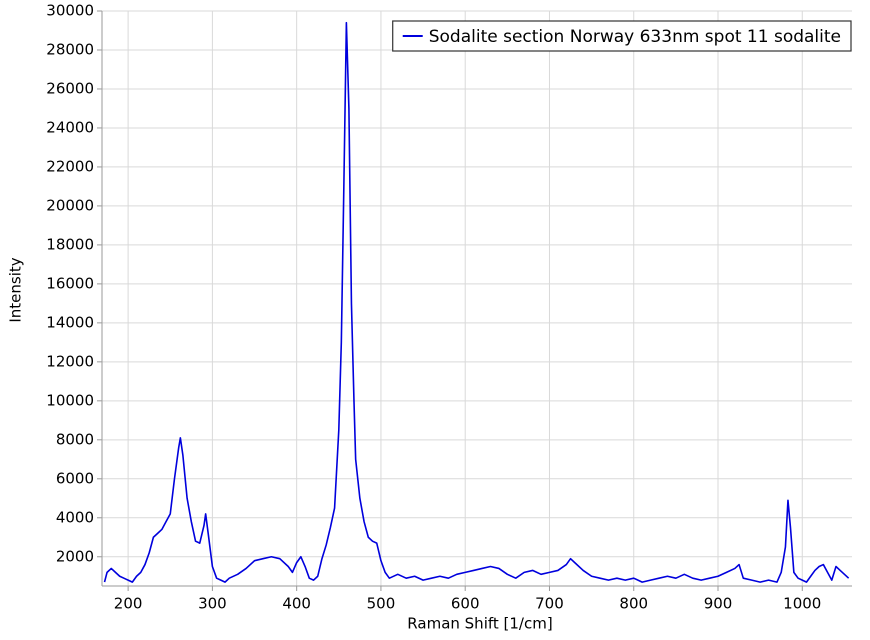 Image resolution: width=870 pixels, height=640 pixels. I want to click on x-tick-label: 1000, so click(802, 604).